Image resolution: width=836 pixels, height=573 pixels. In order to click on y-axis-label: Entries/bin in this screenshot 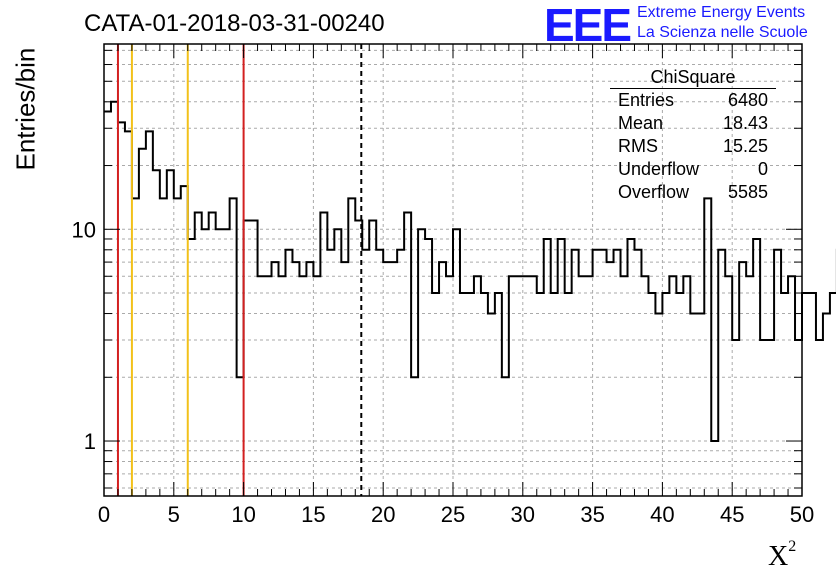, I will do `click(25, 109)`.